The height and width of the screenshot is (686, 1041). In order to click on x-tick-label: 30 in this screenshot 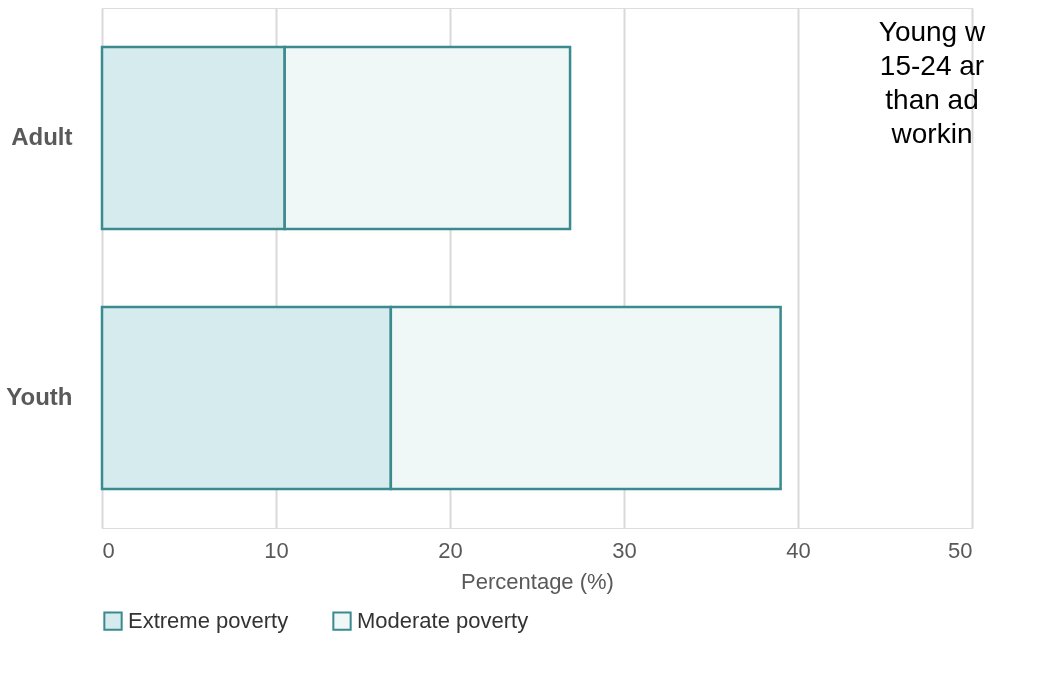, I will do `click(624, 550)`.